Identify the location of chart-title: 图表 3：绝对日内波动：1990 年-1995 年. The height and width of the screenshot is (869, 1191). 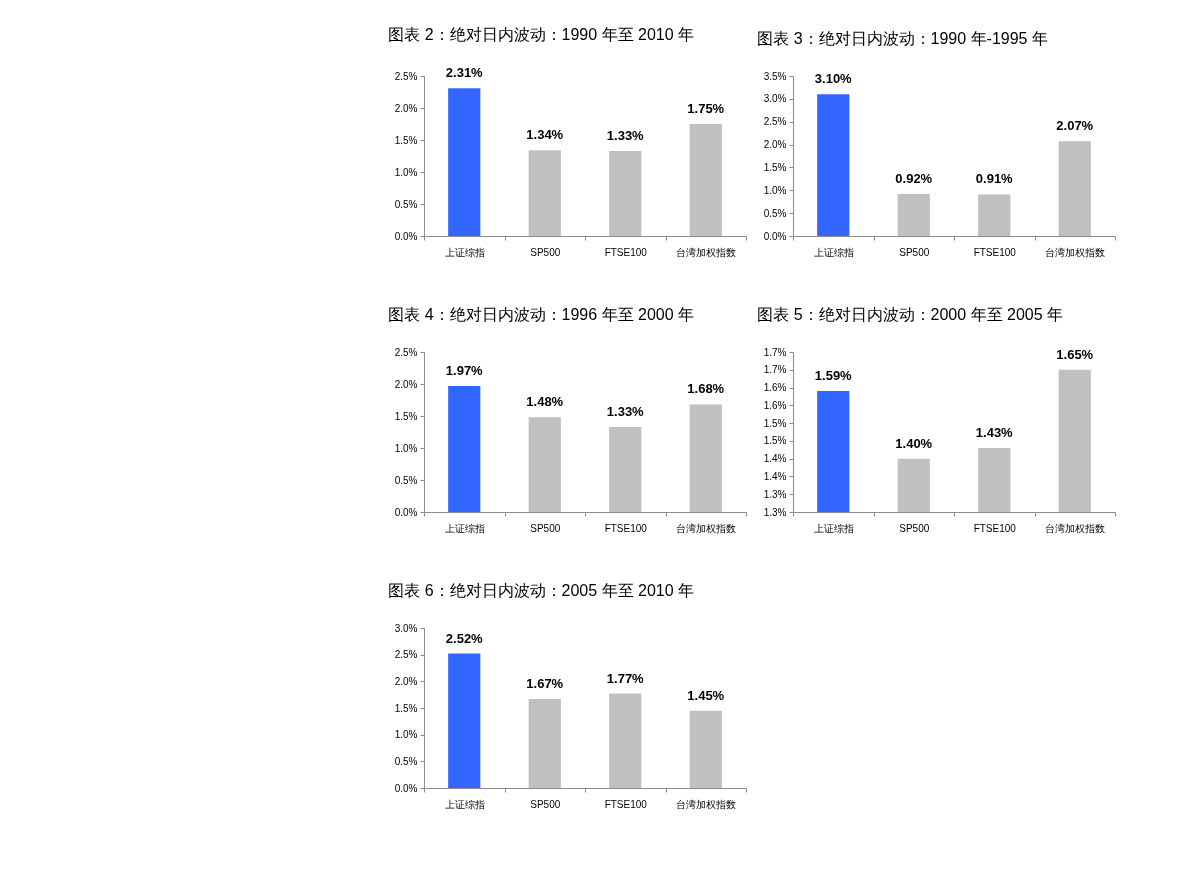
(902, 38).